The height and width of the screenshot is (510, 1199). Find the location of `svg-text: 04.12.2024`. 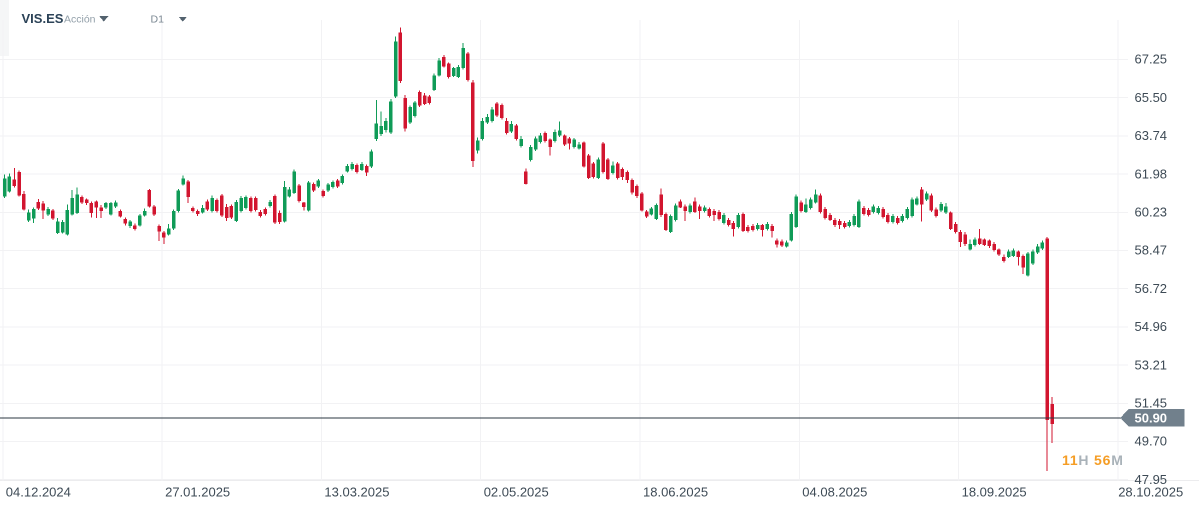

svg-text: 04.12.2024 is located at coordinates (38, 492).